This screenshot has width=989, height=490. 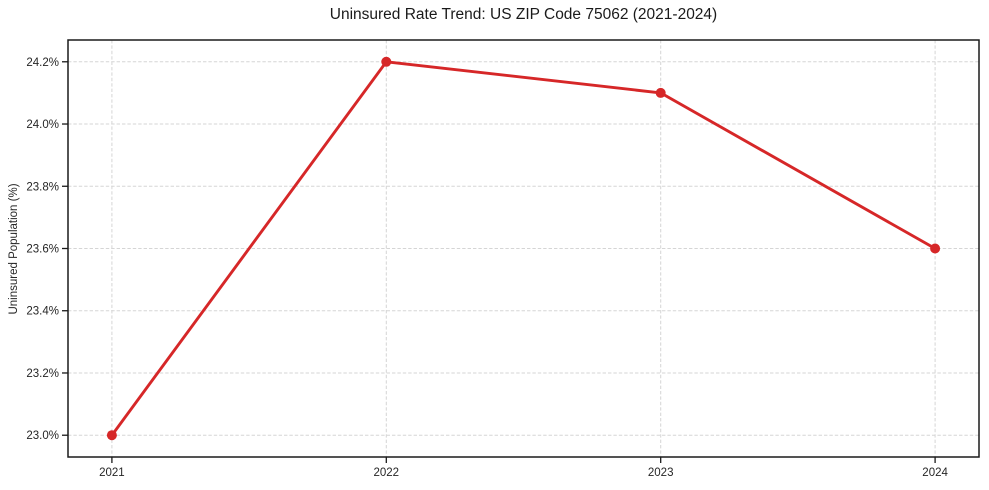 What do you see at coordinates (42, 312) in the screenshot?
I see `y-tick-label: 23.4%` at bounding box center [42, 312].